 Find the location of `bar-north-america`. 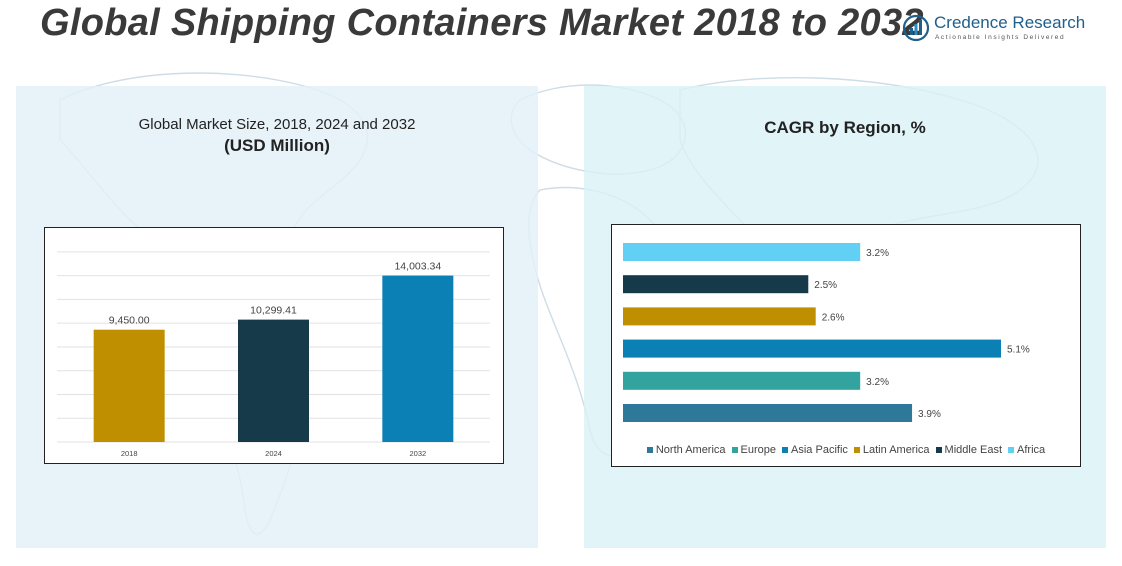

bar-north-america is located at coordinates (768, 413).